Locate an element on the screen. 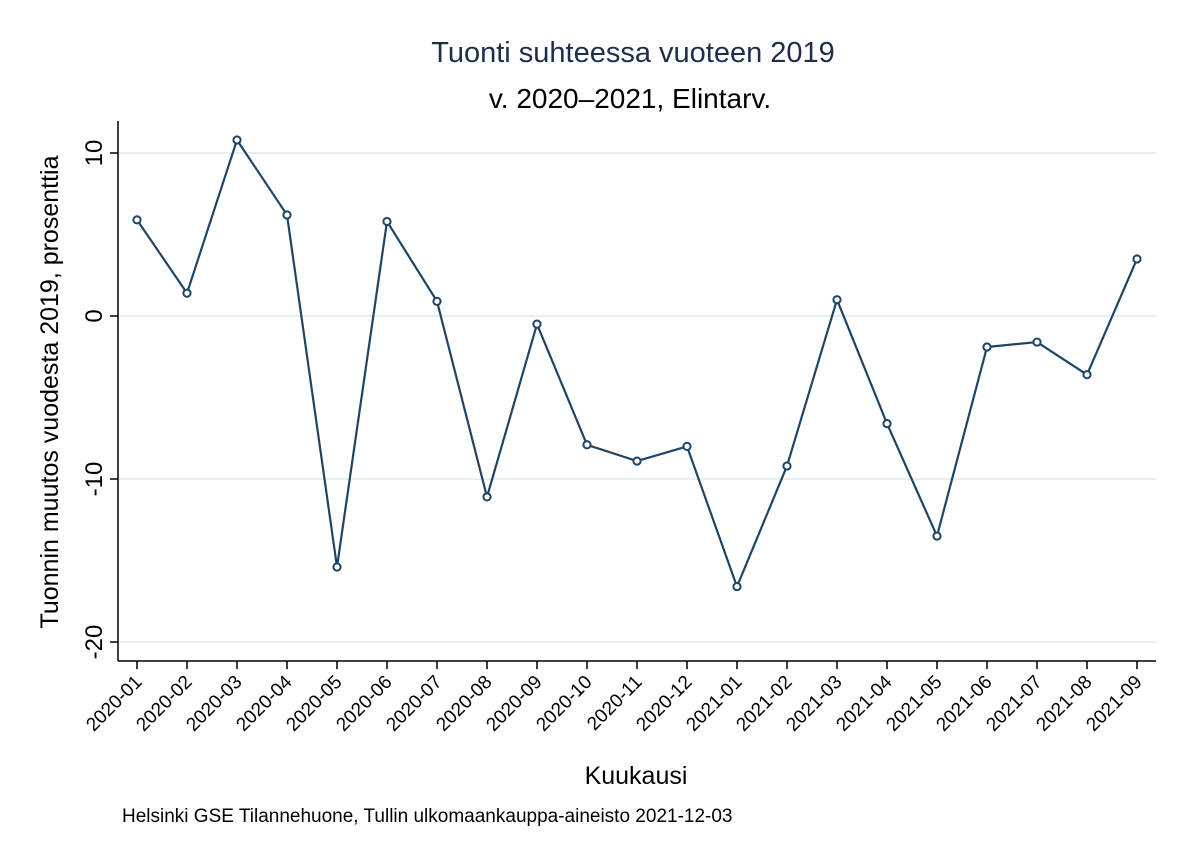 This screenshot has height=862, width=1186. chart-subtitle: v. 2020–2021, Elintarv. is located at coordinates (630, 98).